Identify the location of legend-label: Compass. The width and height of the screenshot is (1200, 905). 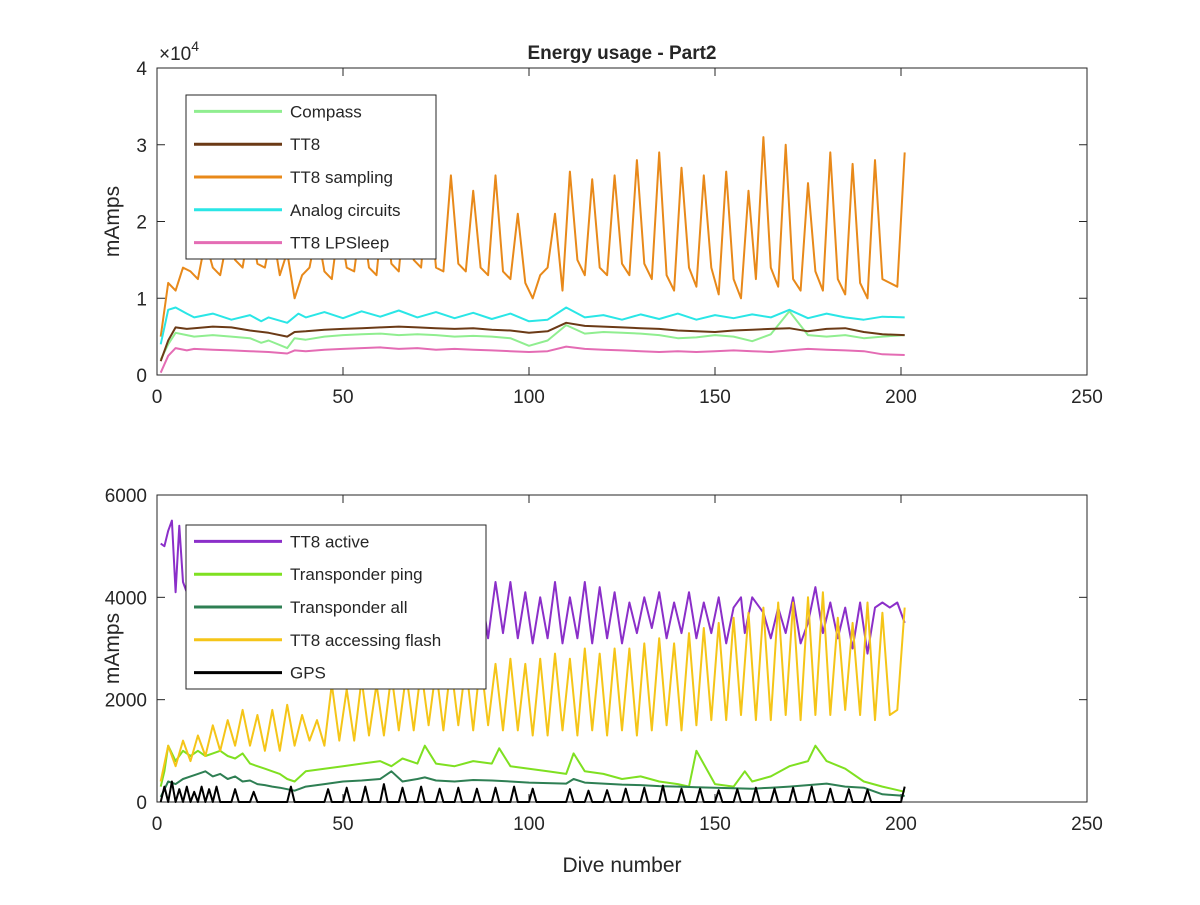
(326, 111).